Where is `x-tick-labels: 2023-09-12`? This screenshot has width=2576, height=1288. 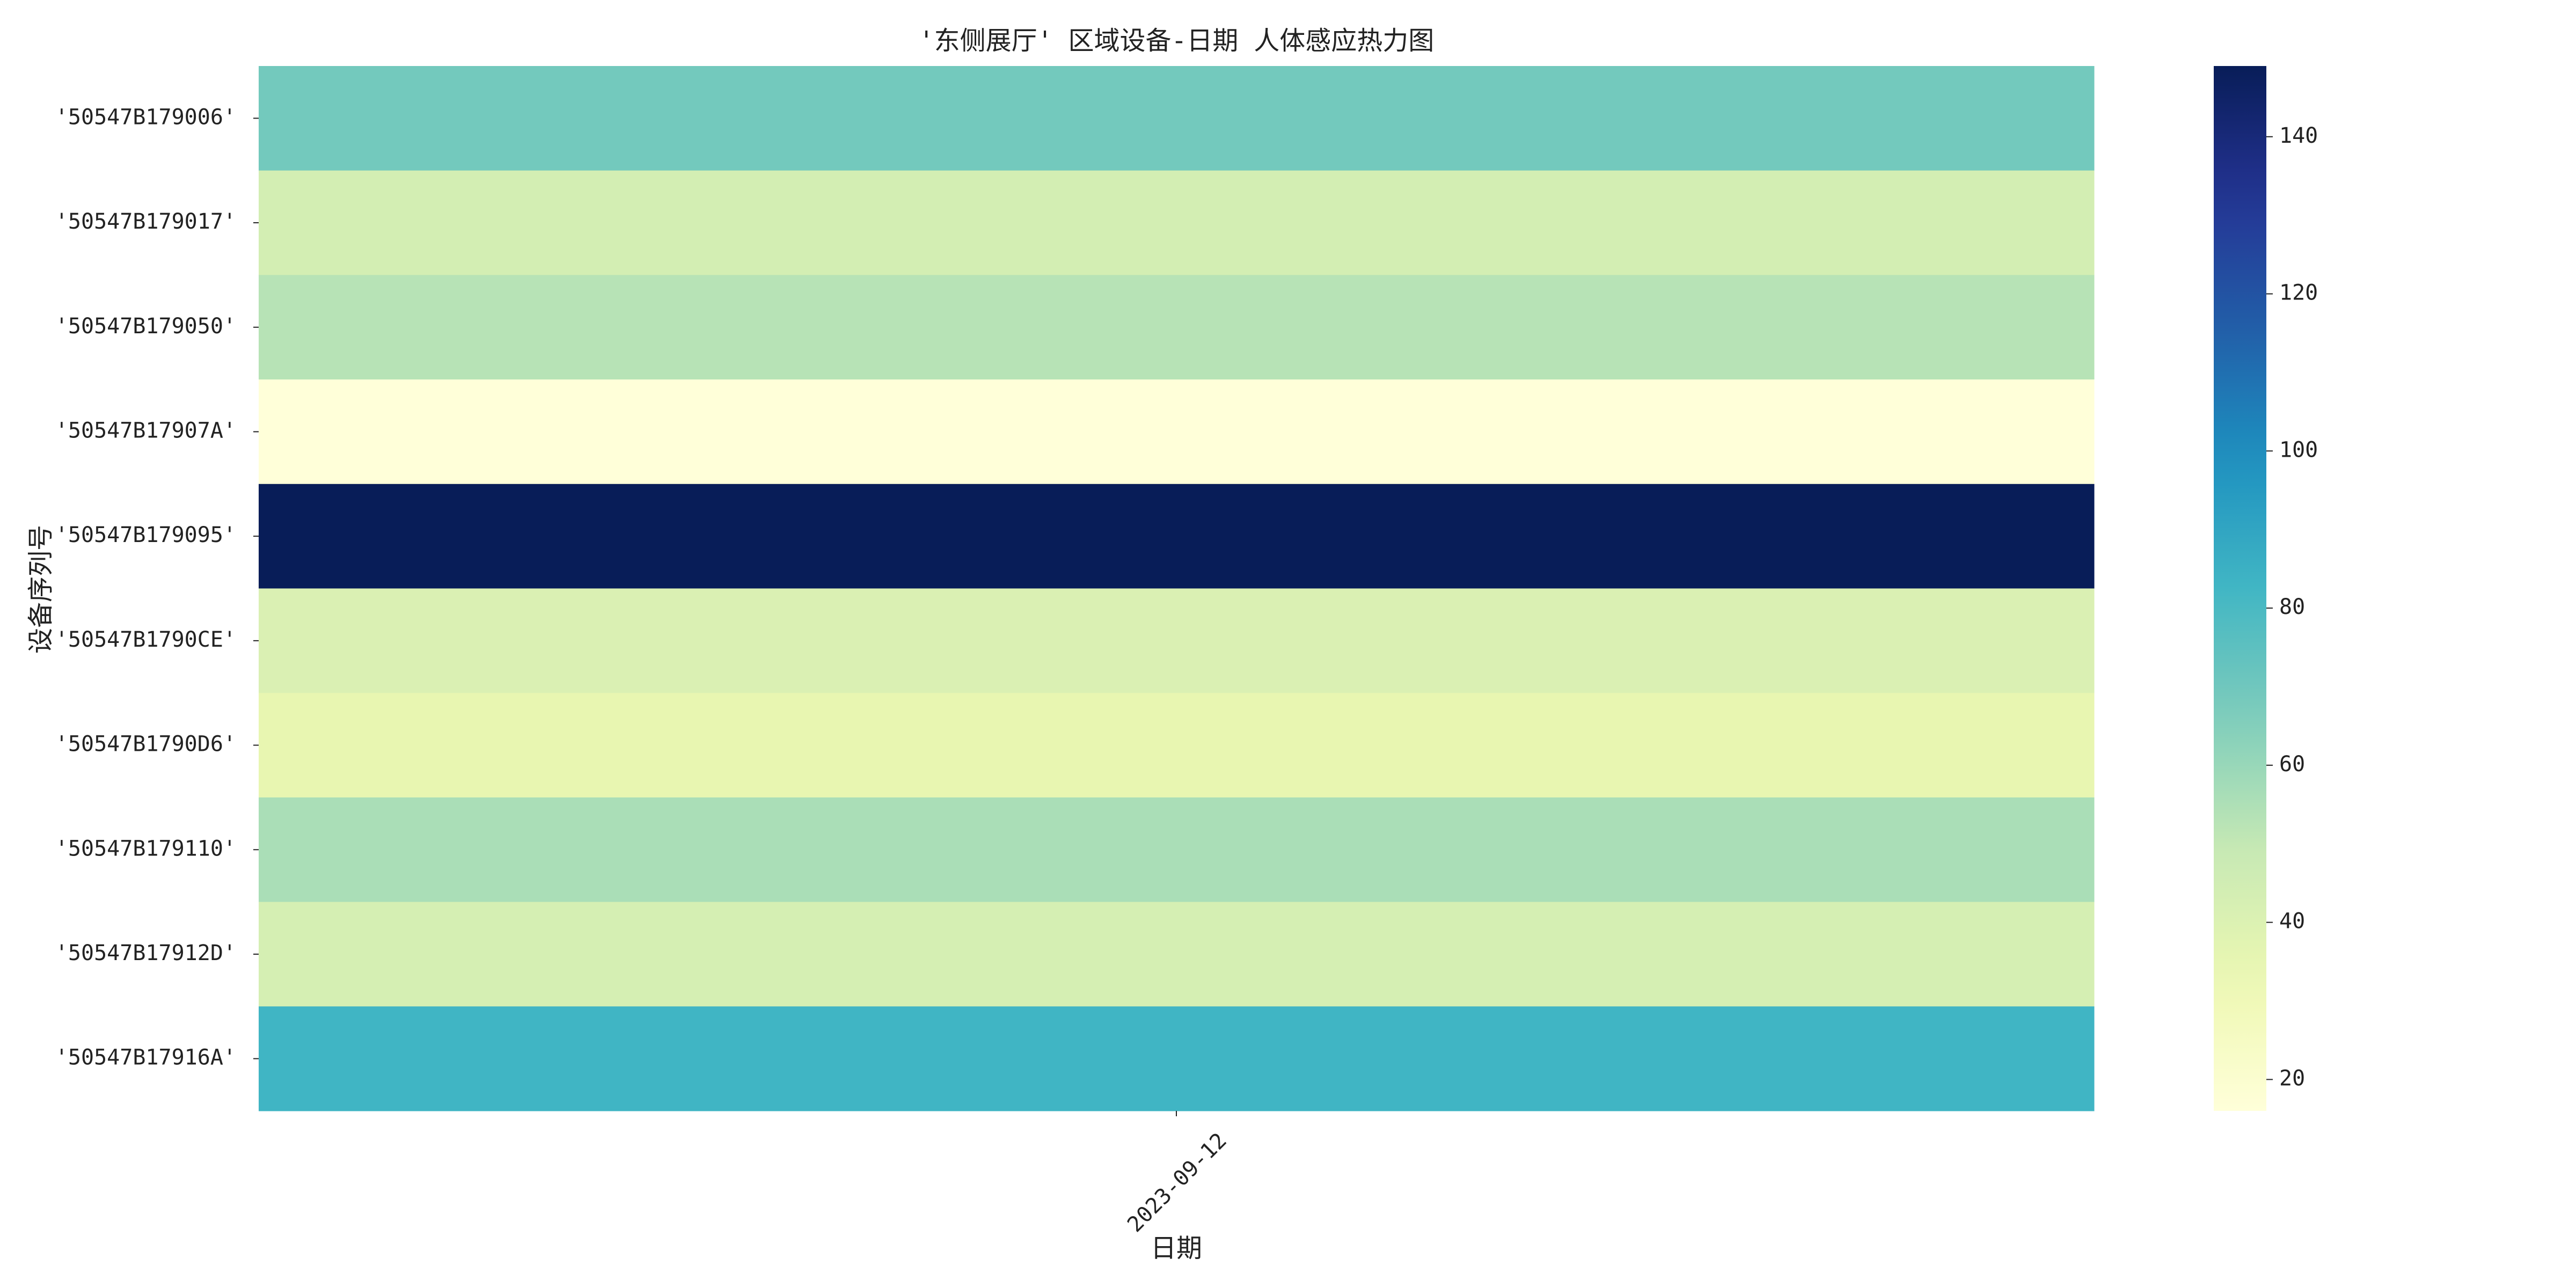 x-tick-labels: 2023-09-12 is located at coordinates (1177, 1174).